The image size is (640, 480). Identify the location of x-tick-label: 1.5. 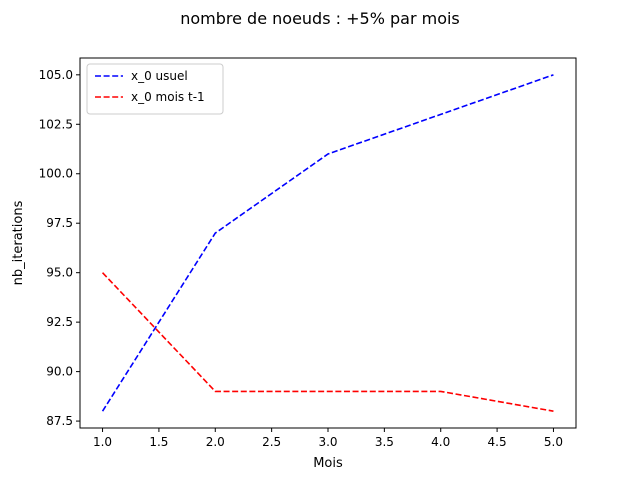
(158, 442).